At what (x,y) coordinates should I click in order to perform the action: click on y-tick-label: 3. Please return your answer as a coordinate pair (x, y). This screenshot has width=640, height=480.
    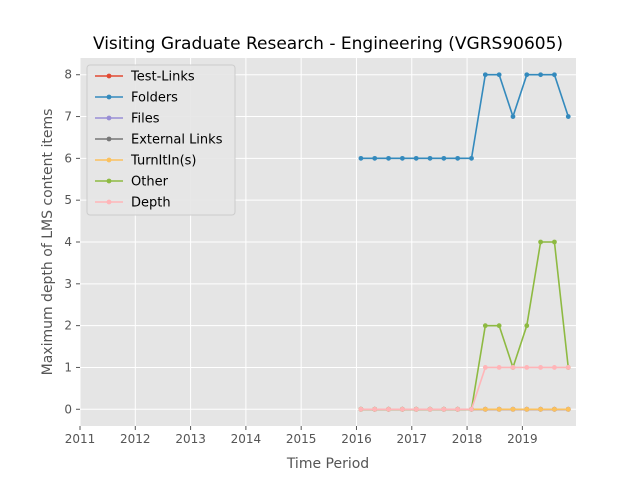
    Looking at the image, I should click on (68, 284).